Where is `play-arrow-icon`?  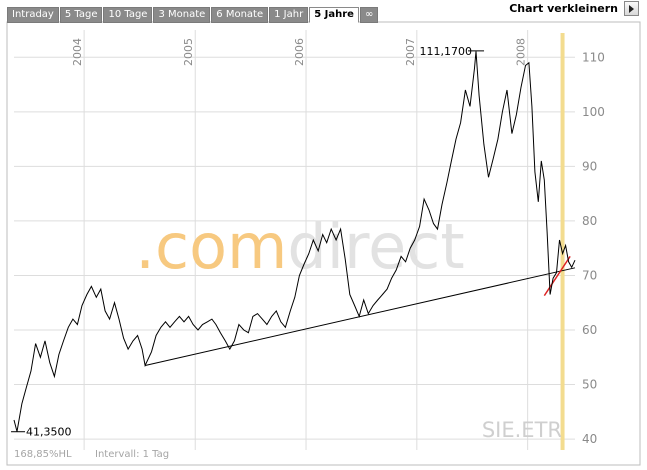 play-arrow-icon is located at coordinates (631, 8).